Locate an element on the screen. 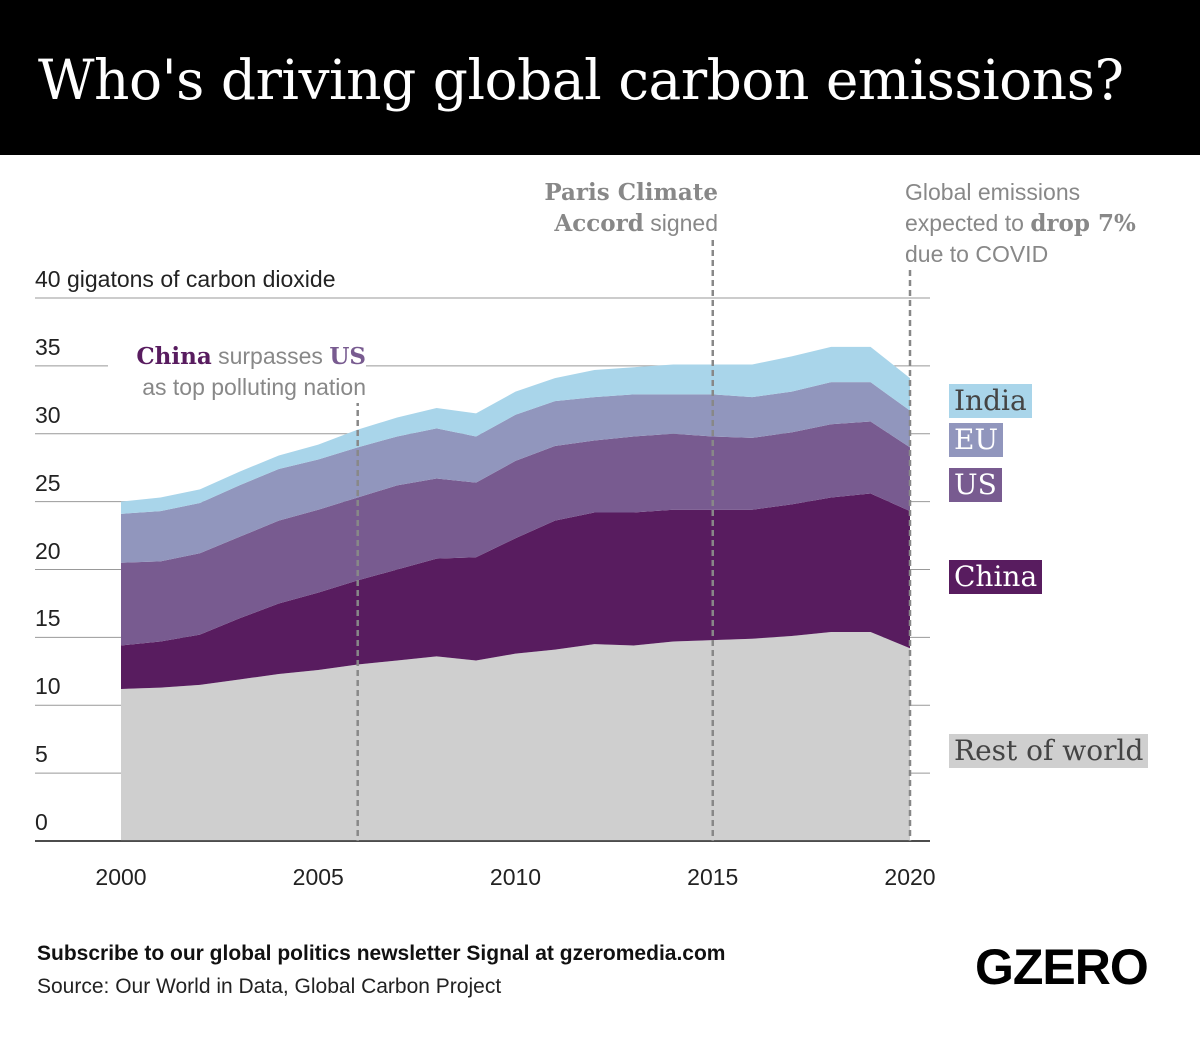  annotation-china-word: China is located at coordinates (174, 356).